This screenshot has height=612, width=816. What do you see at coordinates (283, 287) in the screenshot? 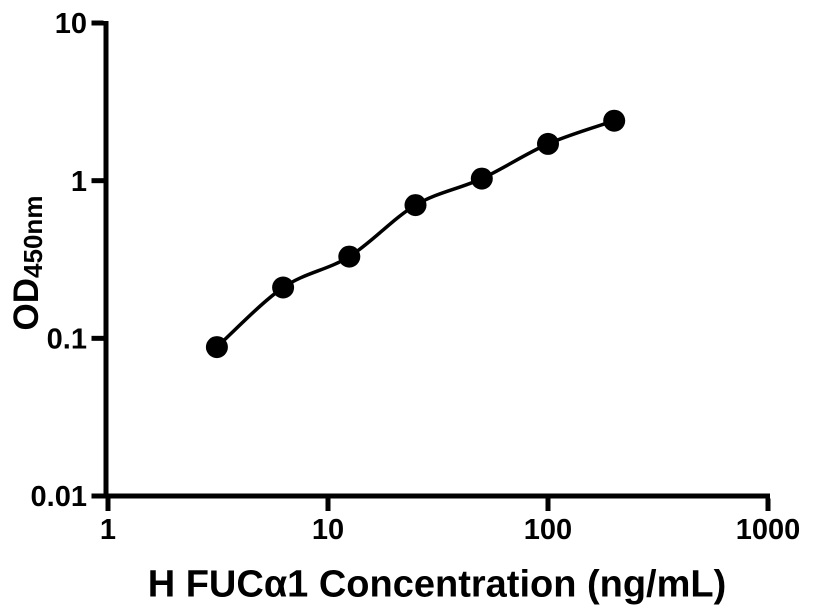
I see `data-point-marker-6.25` at bounding box center [283, 287].